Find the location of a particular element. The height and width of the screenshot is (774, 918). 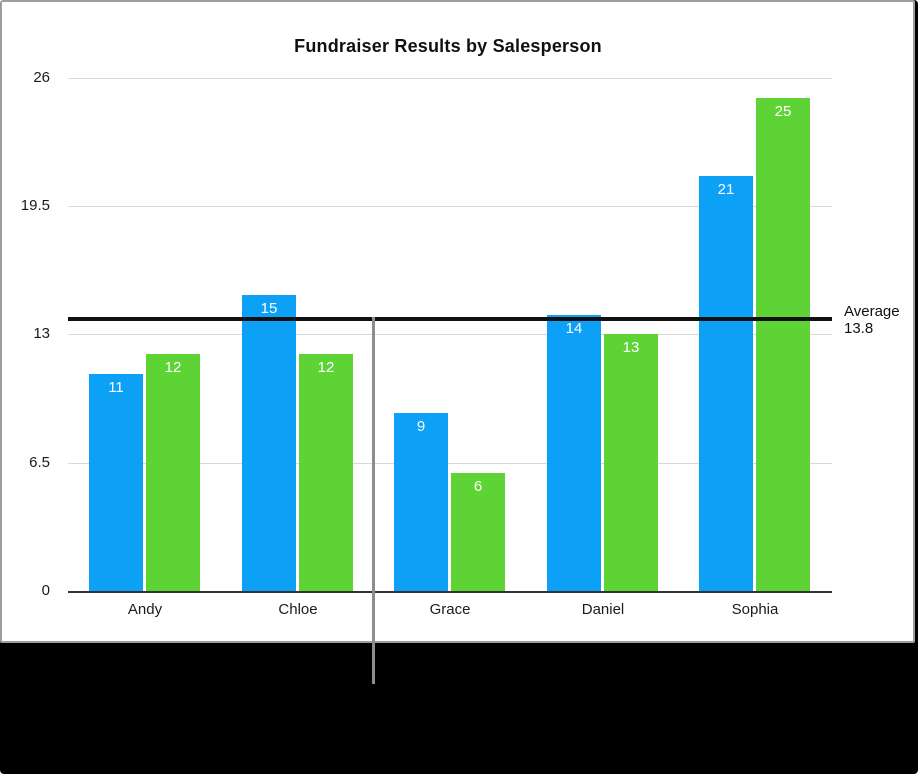

bar-value-label-blue-series-daniel: 14 is located at coordinates (574, 328).